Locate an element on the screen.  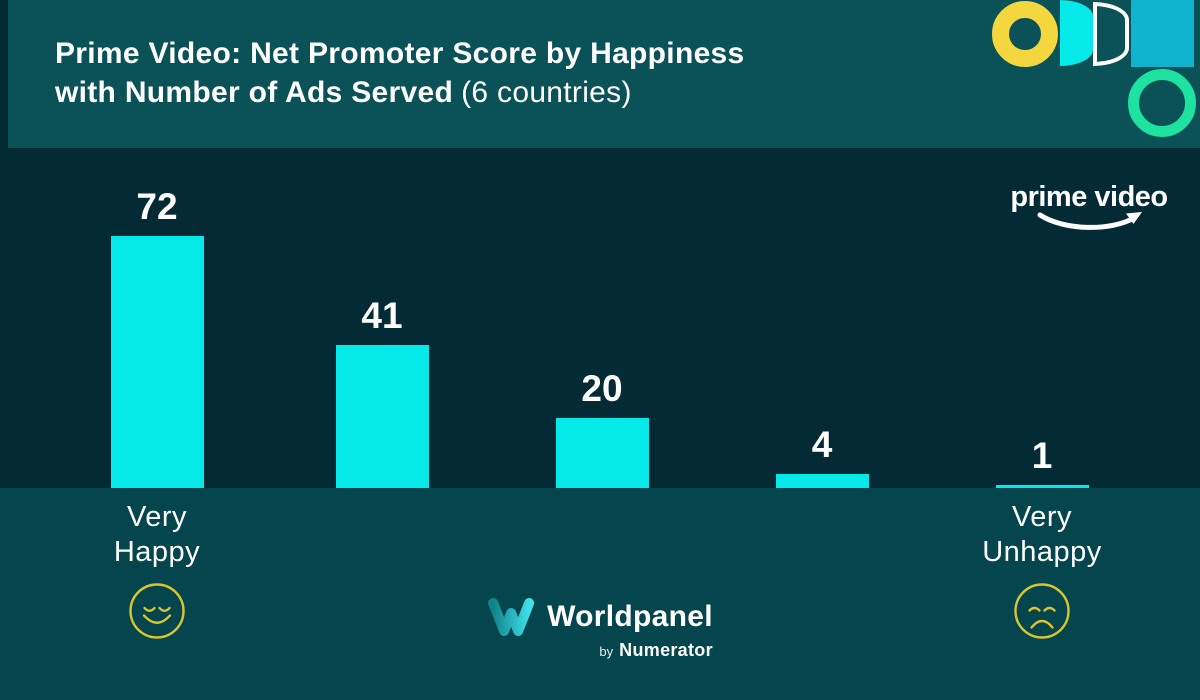
bar-value-label: 1 is located at coordinates (1042, 455).